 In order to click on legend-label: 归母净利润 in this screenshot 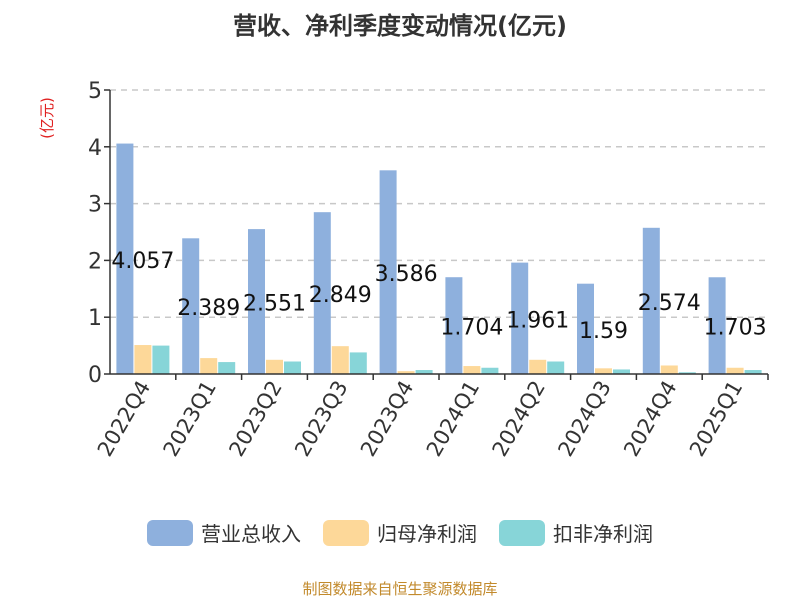, I will do `click(427, 534)`.